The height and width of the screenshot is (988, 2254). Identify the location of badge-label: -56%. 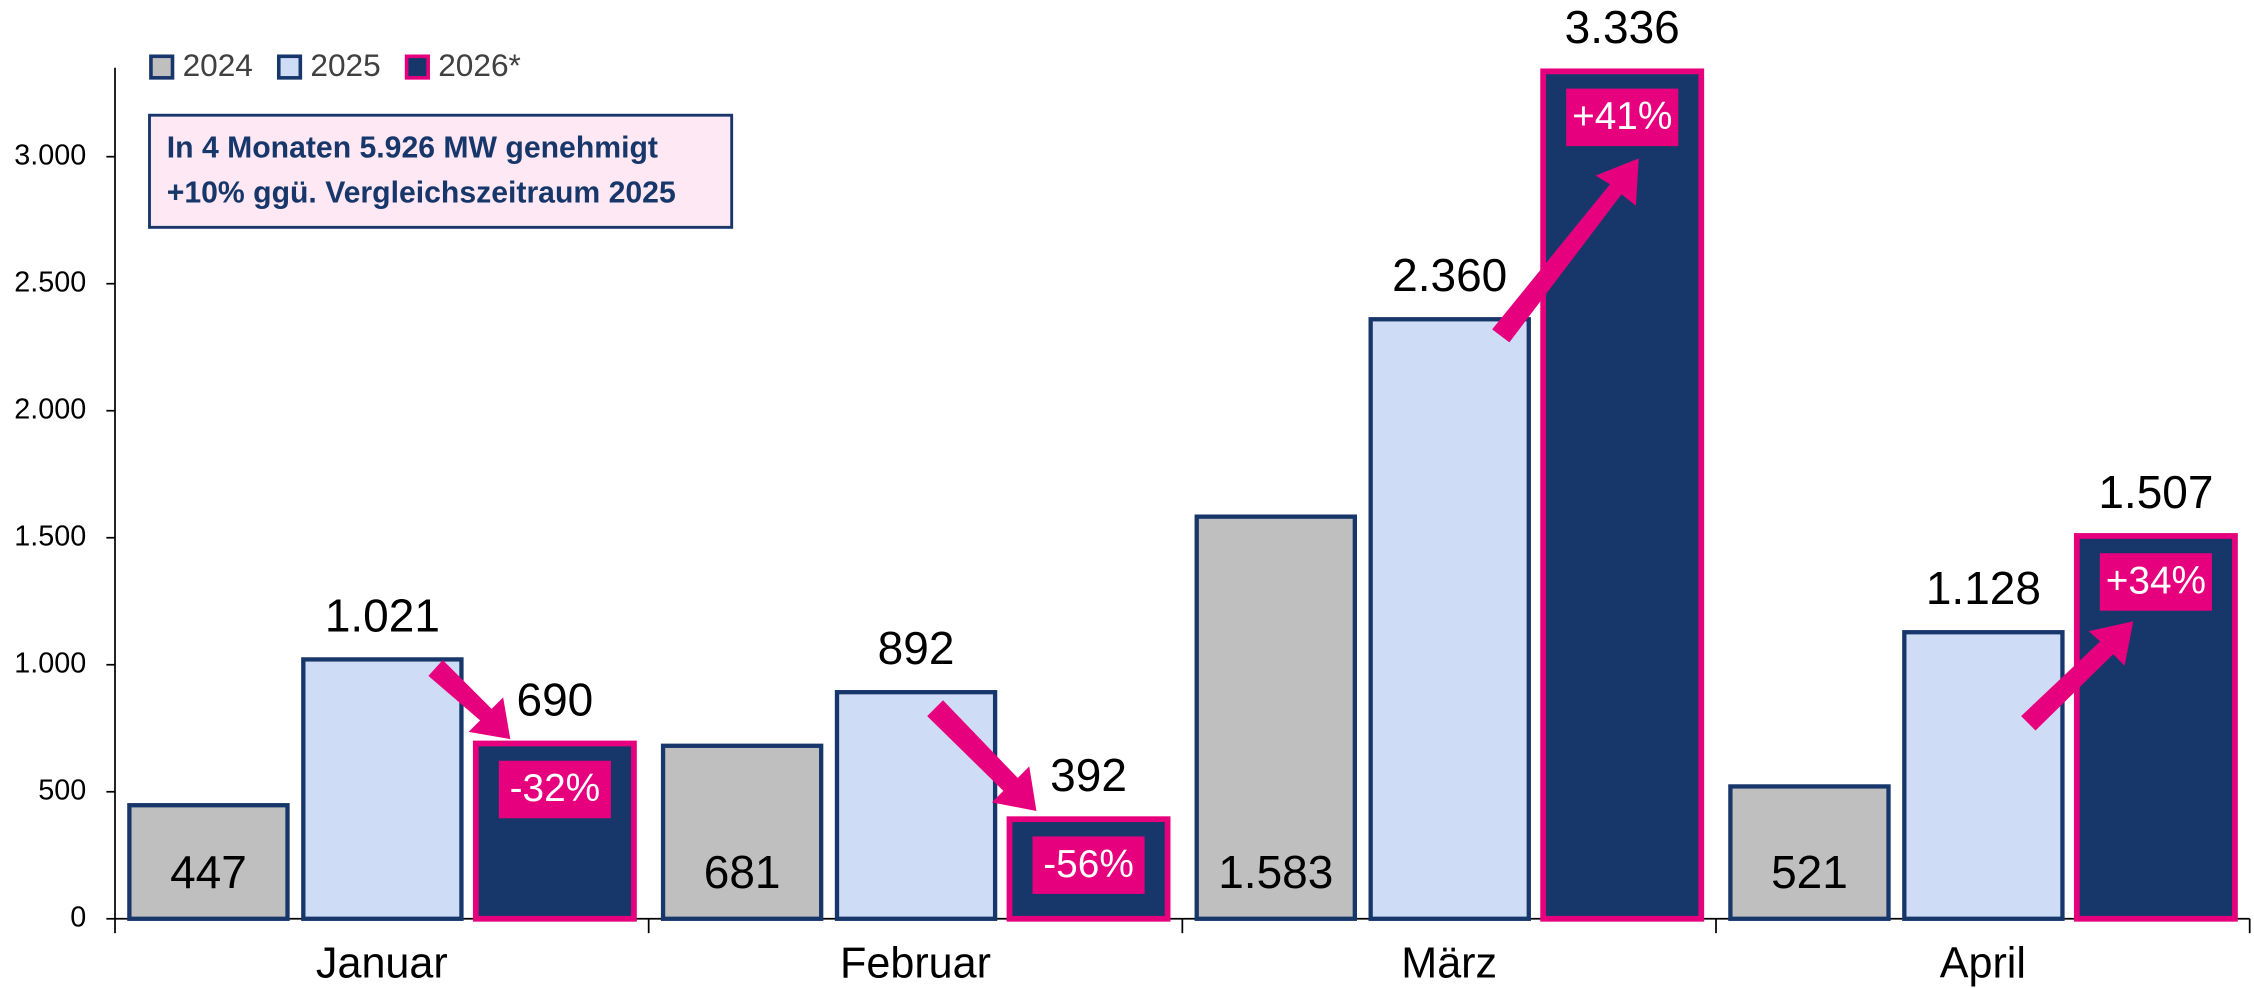
(1088, 864).